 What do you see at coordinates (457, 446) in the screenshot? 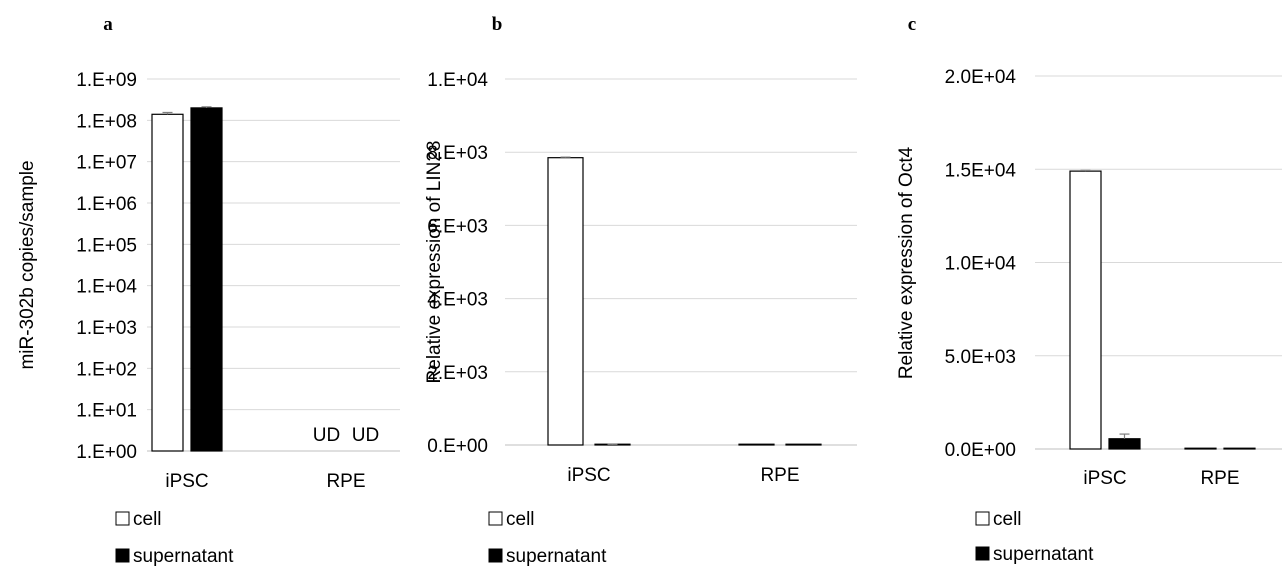
I see `y-tick-label: 0.E+00` at bounding box center [457, 446].